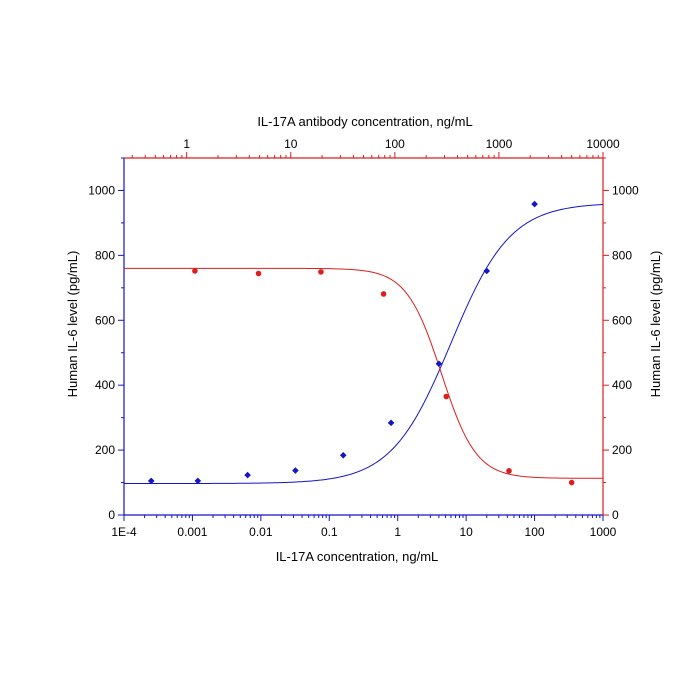  Describe the element at coordinates (186, 144) in the screenshot. I see `x2-tick-label: 1` at that location.